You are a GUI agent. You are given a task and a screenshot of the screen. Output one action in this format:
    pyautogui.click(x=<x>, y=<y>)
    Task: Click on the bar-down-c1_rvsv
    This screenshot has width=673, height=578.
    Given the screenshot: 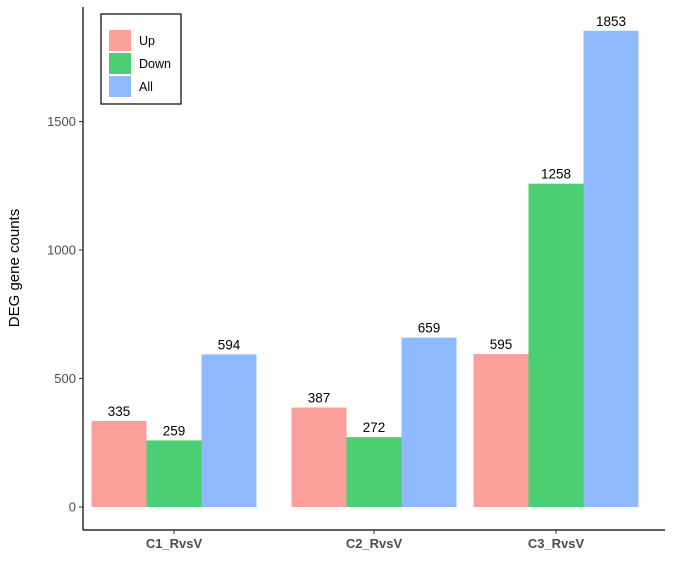 What is the action you would take?
    pyautogui.click(x=174, y=473)
    